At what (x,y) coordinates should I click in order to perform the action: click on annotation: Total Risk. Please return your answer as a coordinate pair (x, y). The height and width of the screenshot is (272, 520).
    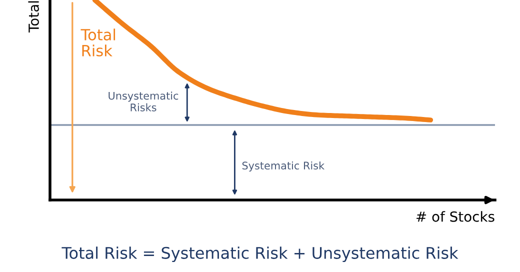
    Looking at the image, I should click on (98, 42).